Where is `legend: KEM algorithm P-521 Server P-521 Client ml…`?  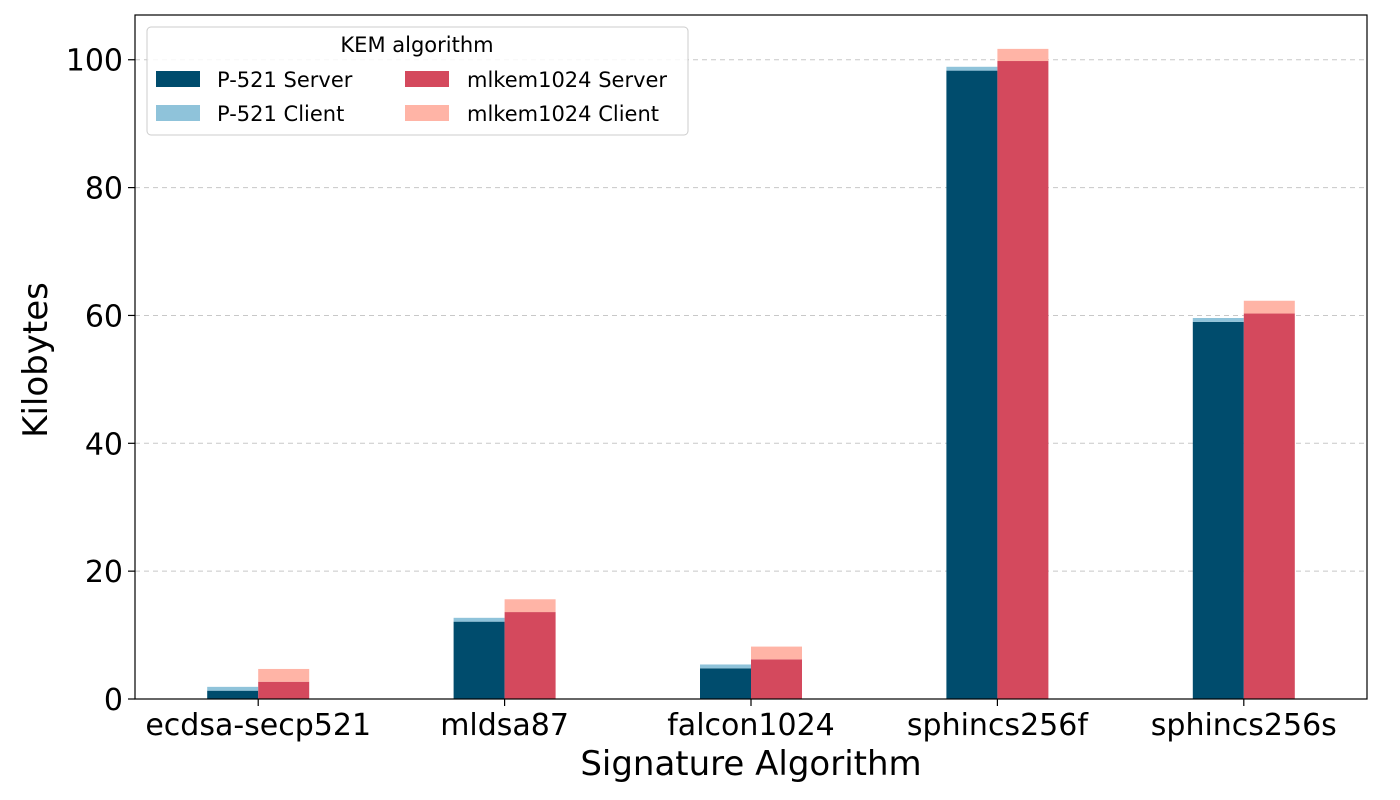 legend: KEM algorithm P-521 Server P-521 Client ml… is located at coordinates (417, 81).